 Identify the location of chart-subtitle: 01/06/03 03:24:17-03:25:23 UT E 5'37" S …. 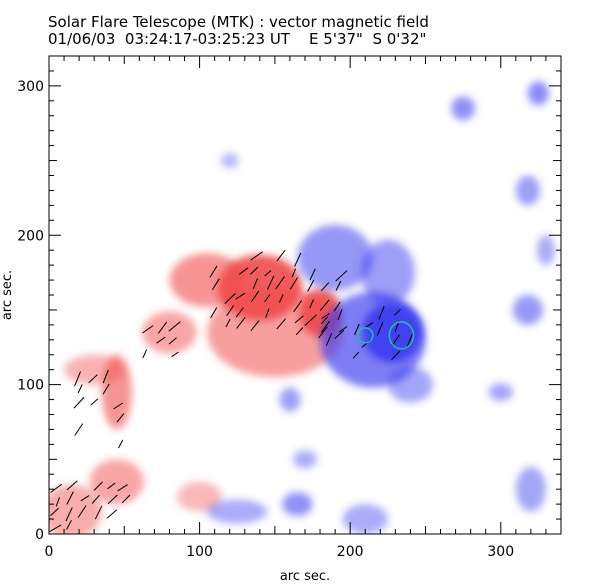
(237, 39).